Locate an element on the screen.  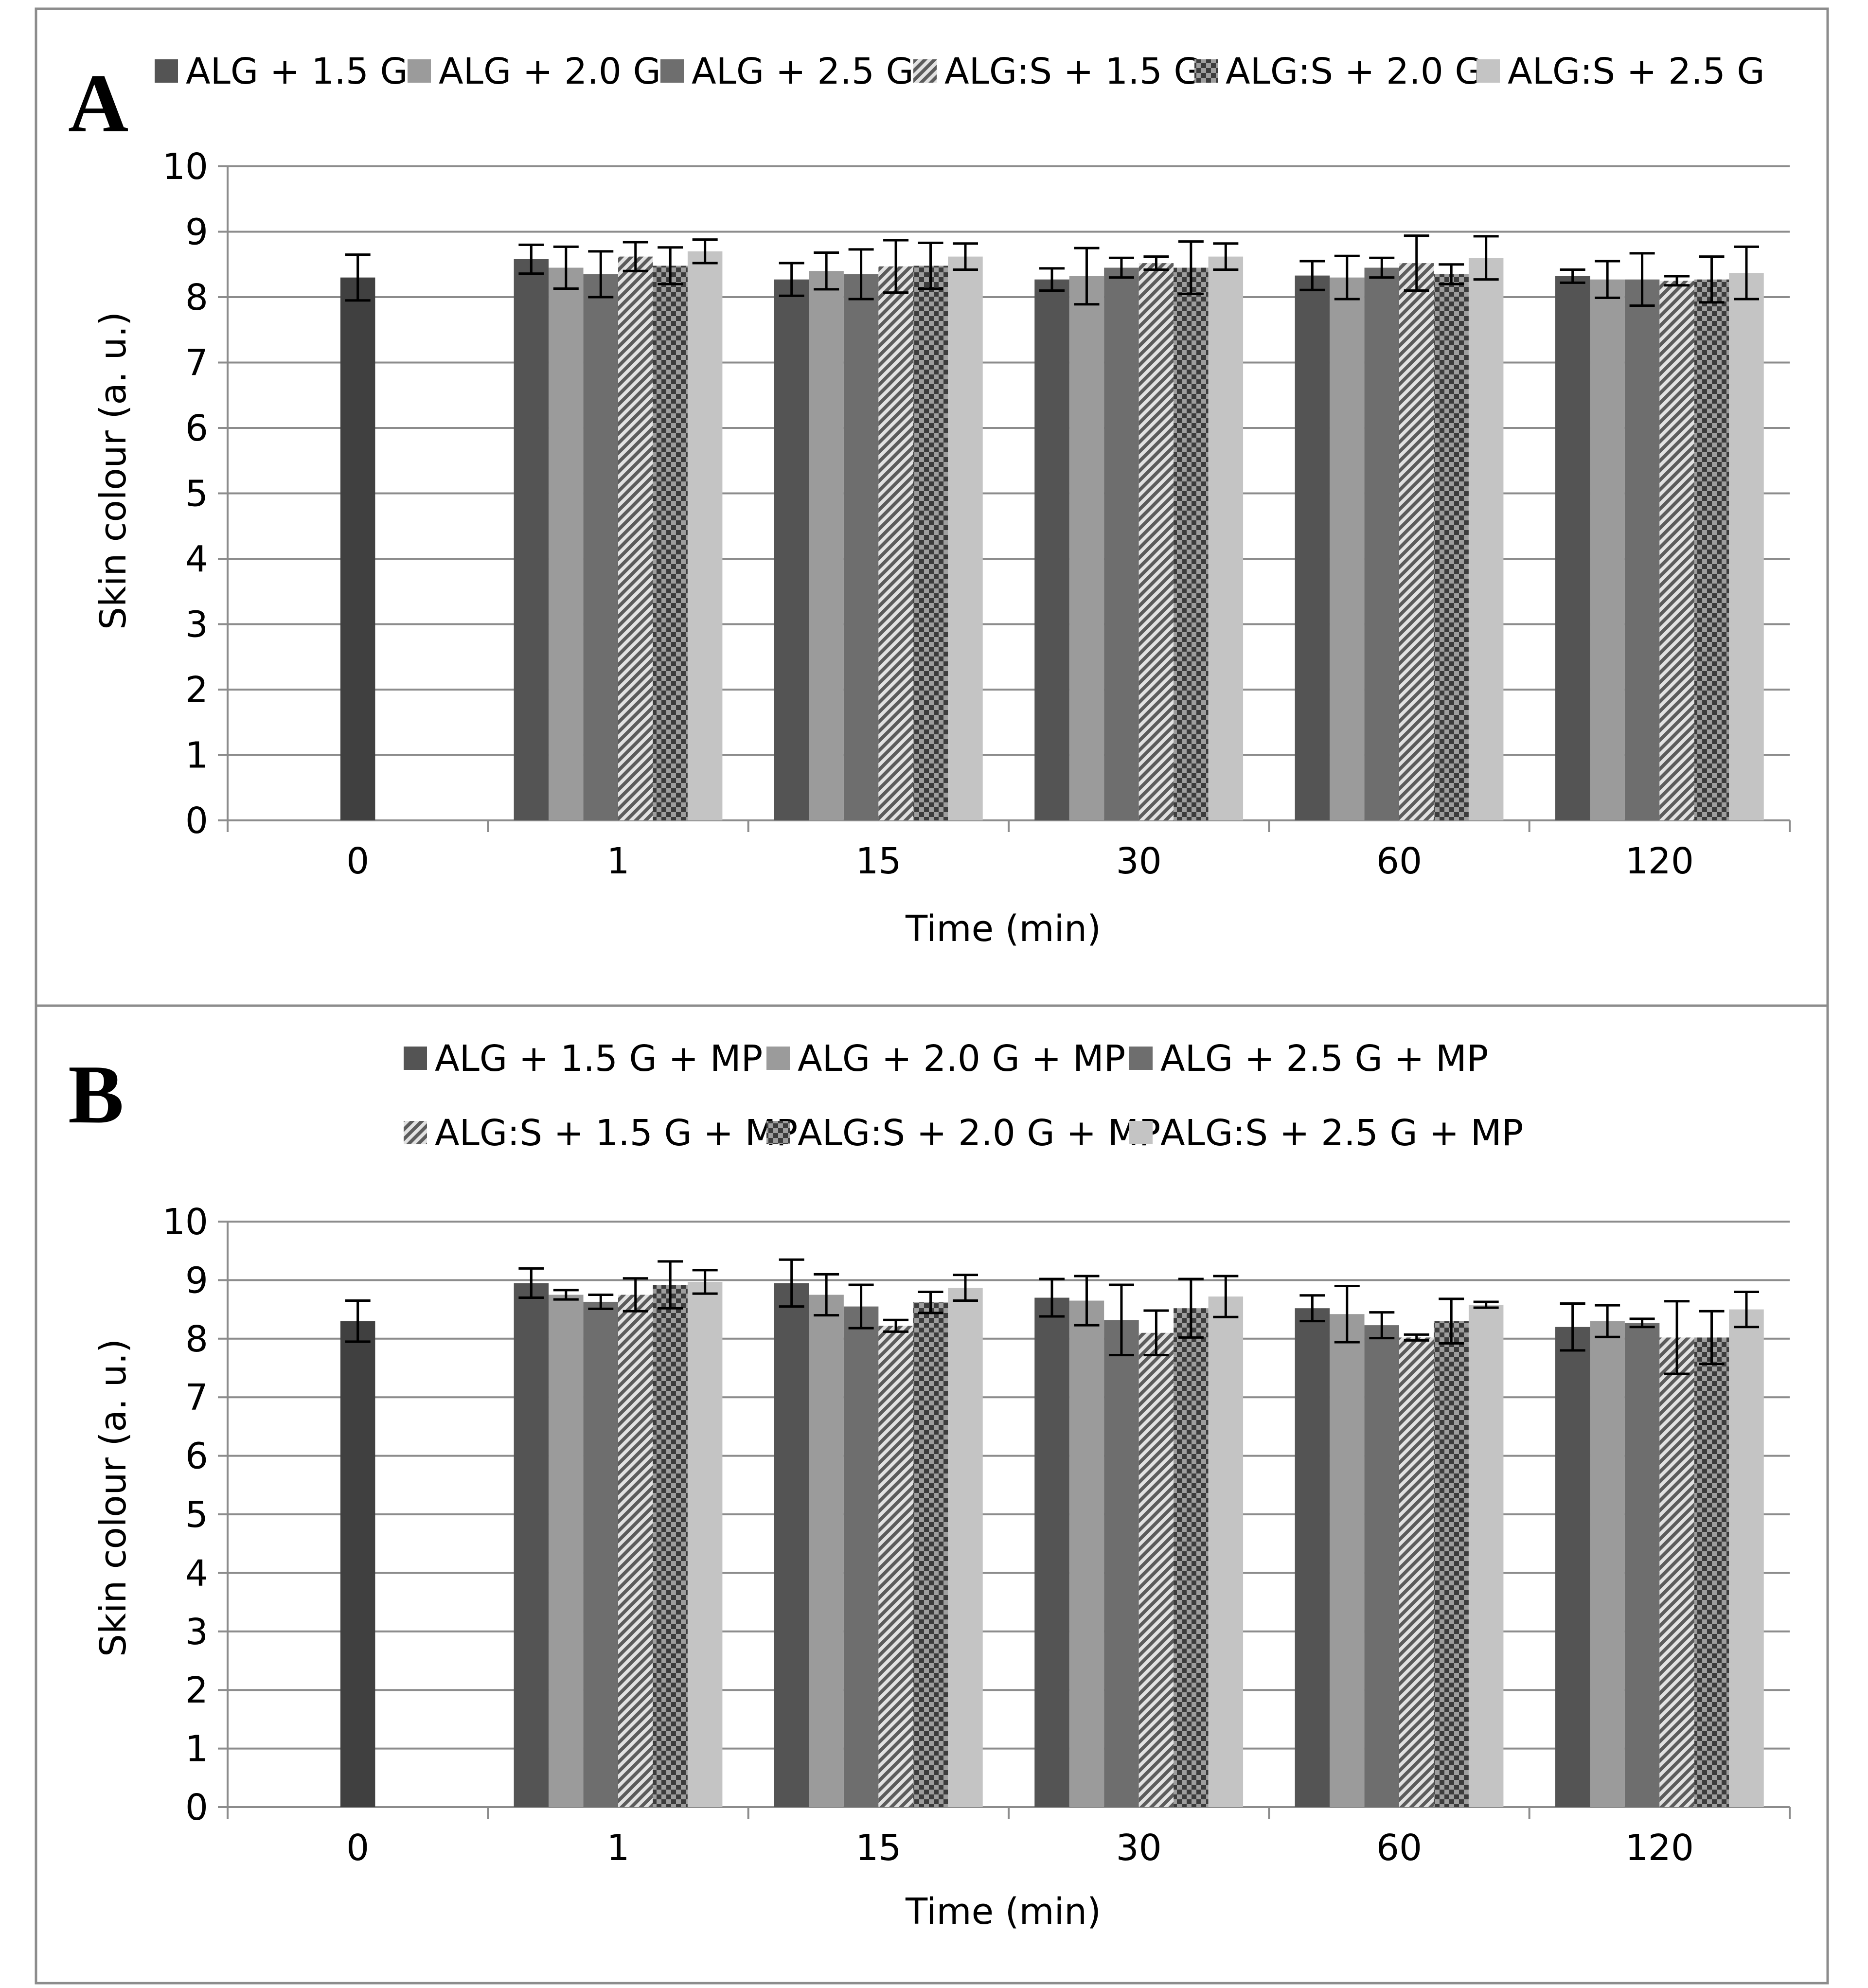
panel-b-legend-label: ALG + 1.5 G + MP is located at coordinates (599, 1059).